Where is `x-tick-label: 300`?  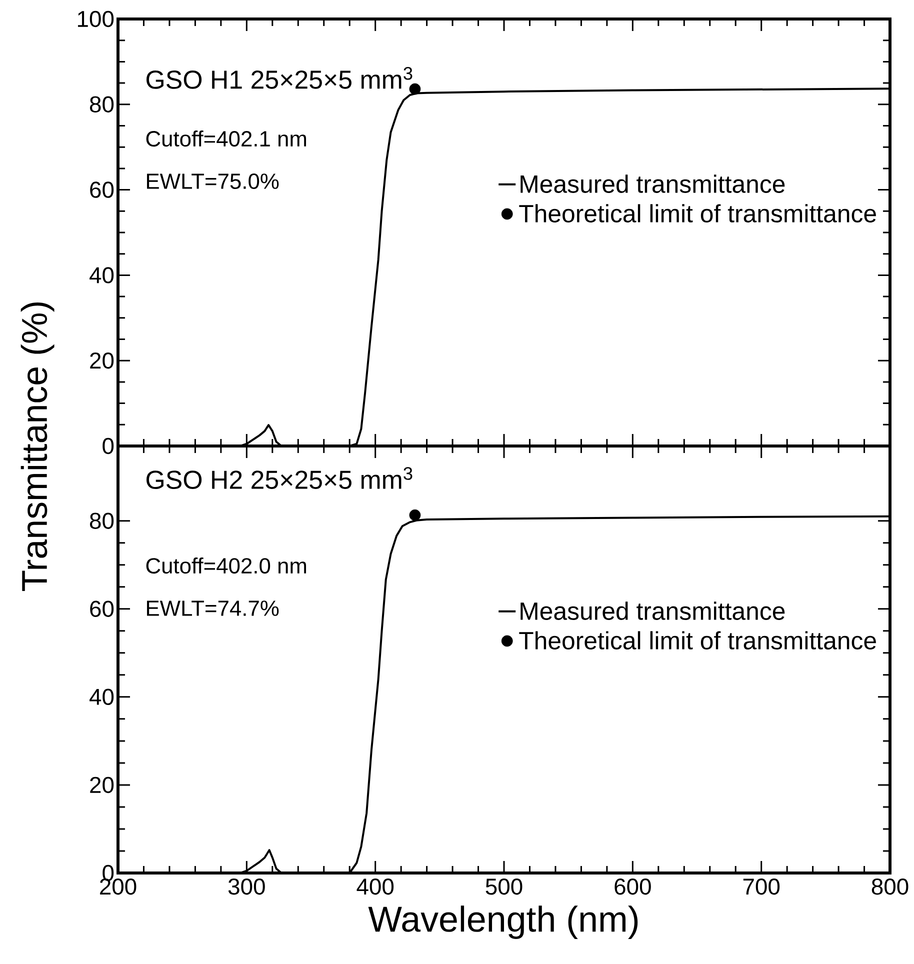 x-tick-label: 300 is located at coordinates (246, 886).